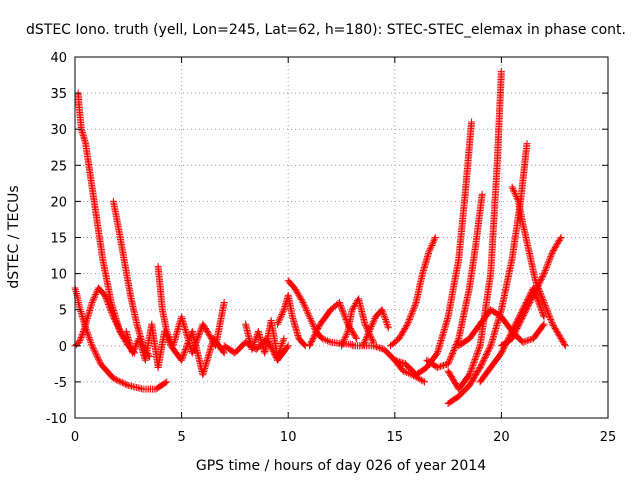  I want to click on x-tick-label: 25, so click(608, 437).